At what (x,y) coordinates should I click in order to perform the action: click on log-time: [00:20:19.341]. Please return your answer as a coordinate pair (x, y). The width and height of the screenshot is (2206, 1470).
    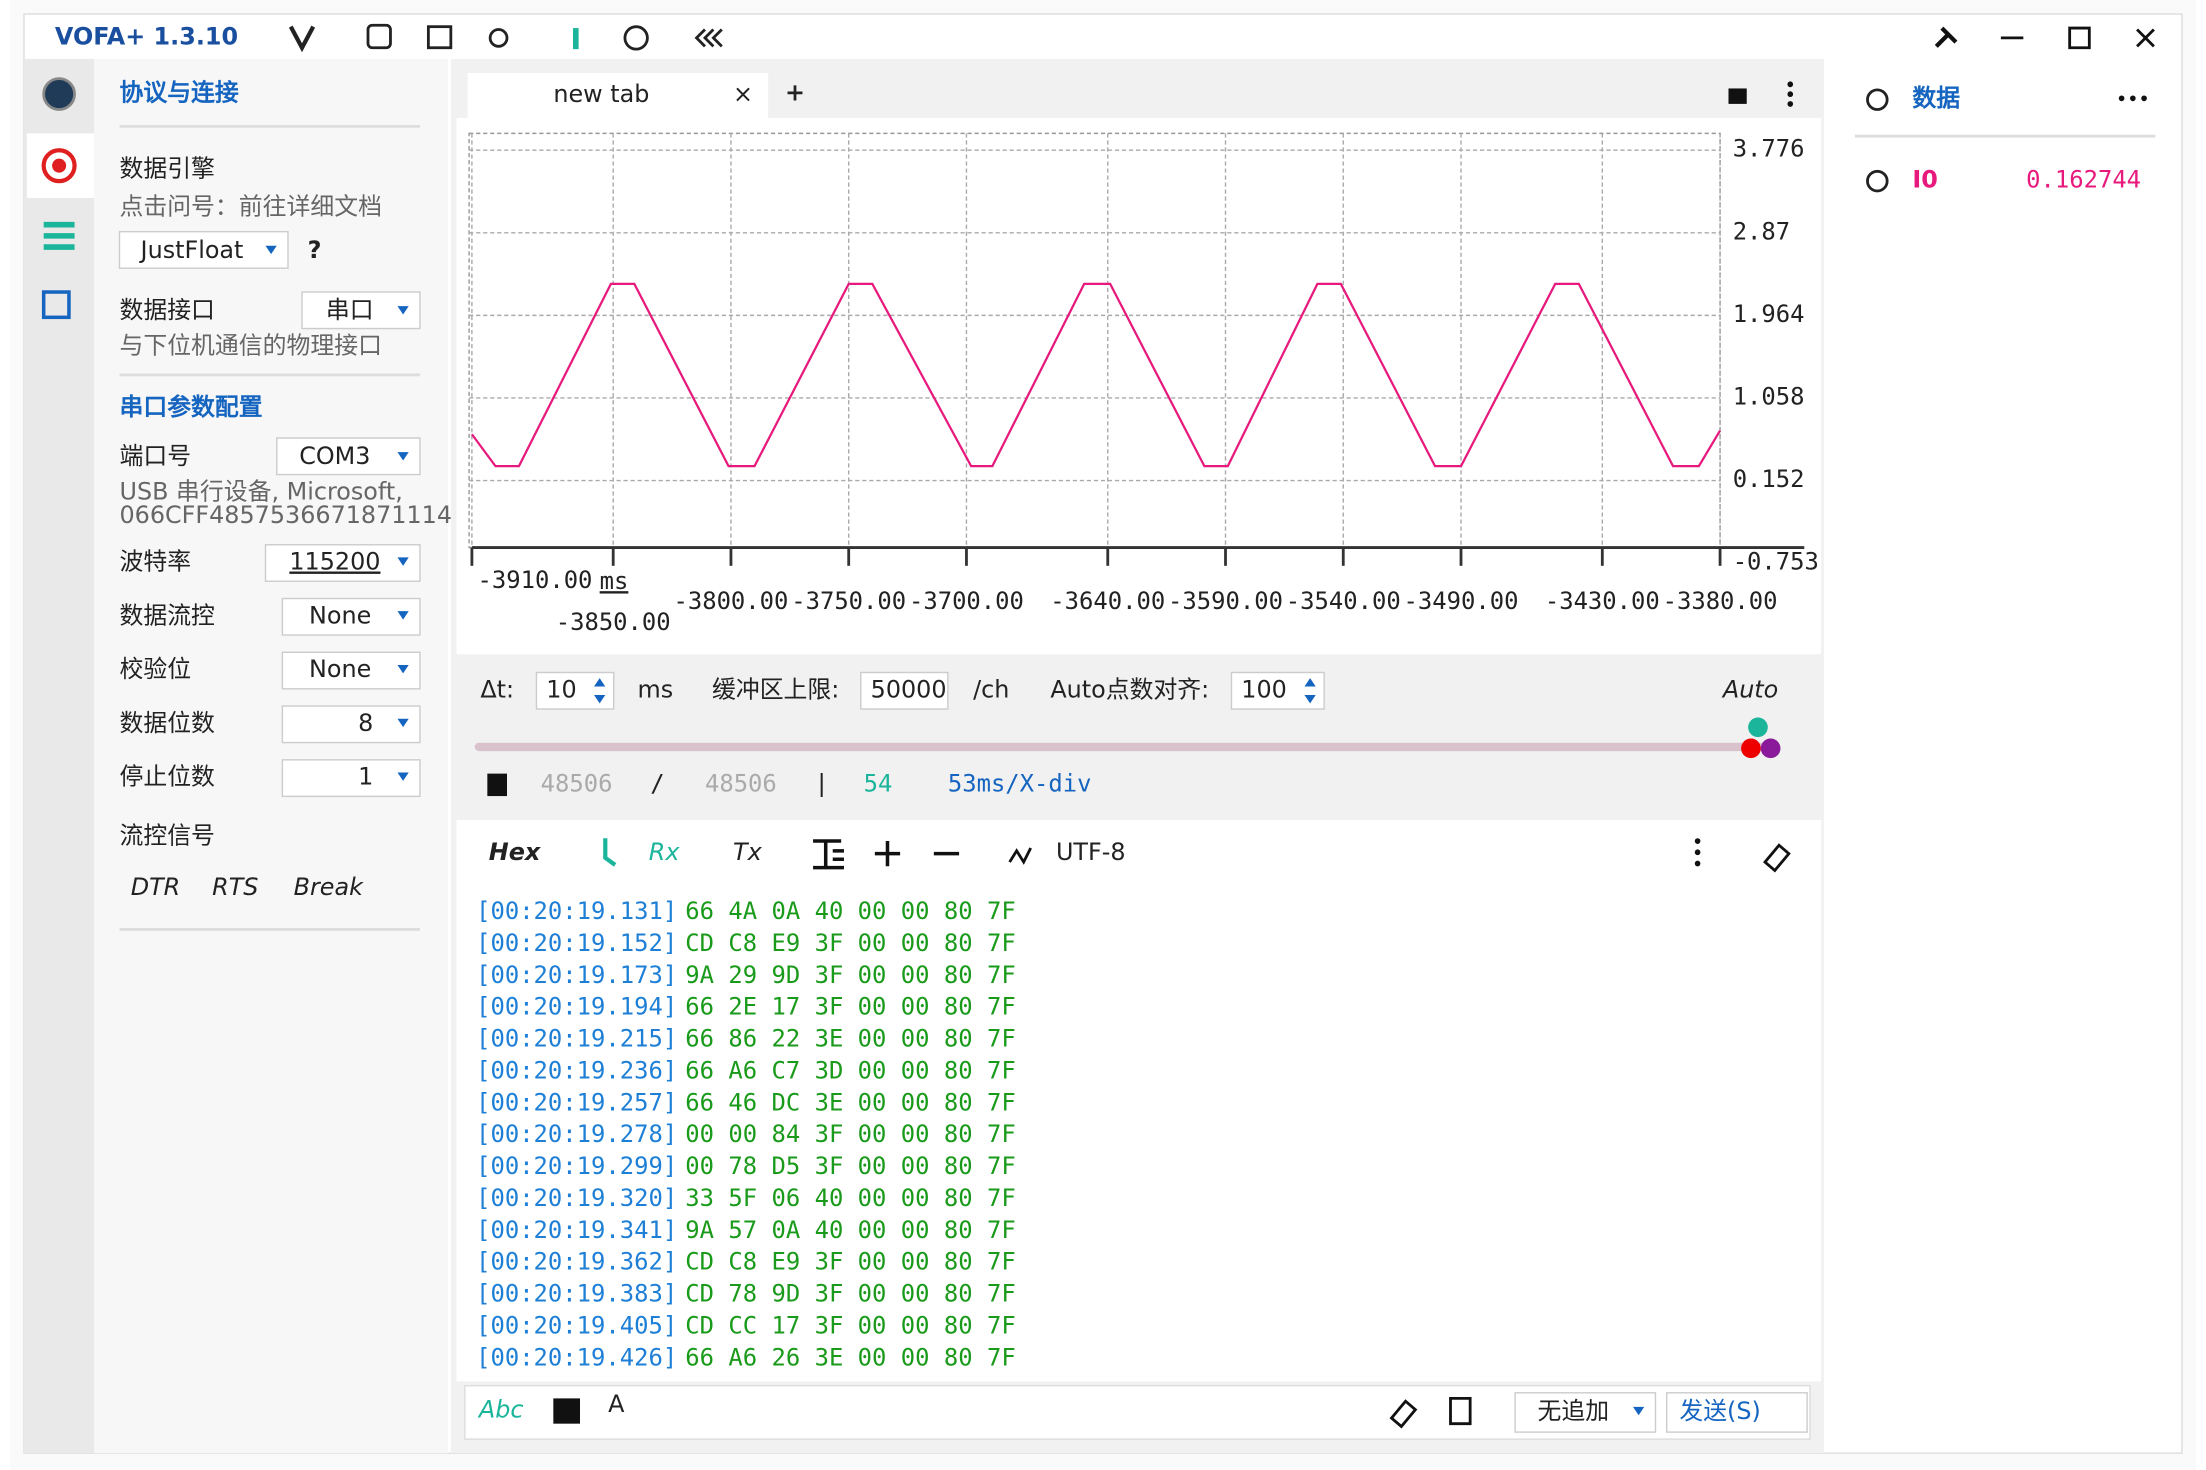
    Looking at the image, I should click on (576, 1230).